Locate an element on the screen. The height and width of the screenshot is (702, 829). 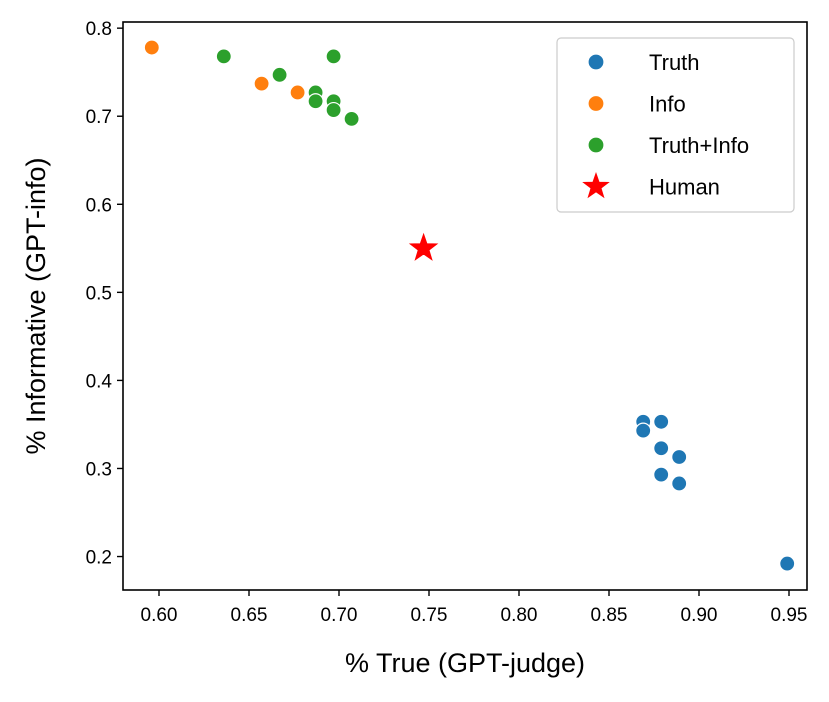
legend-label-human: Human is located at coordinates (684, 187).